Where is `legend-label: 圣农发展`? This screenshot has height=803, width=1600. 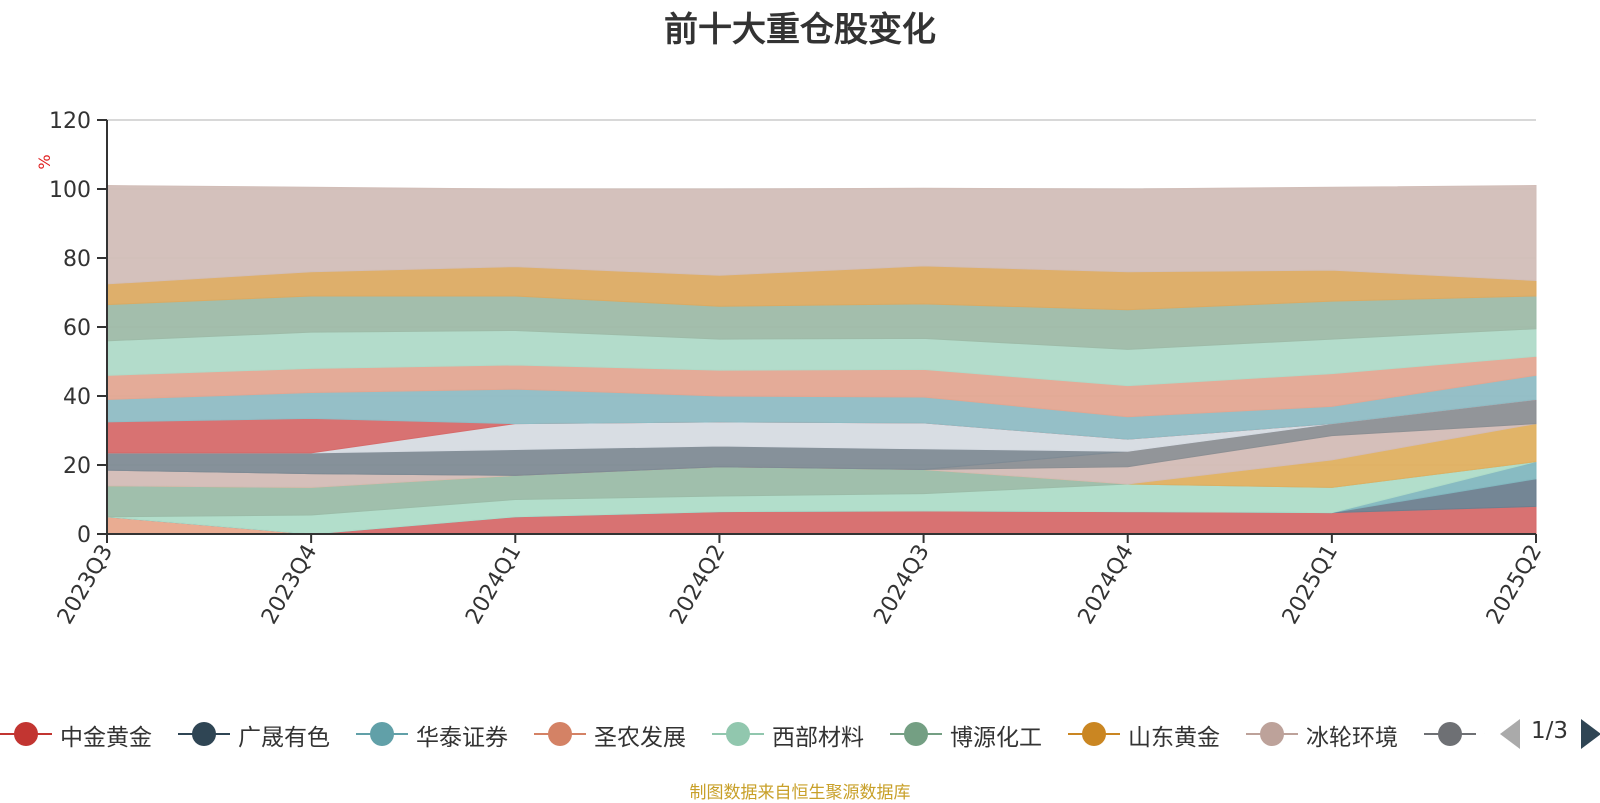
legend-label: 圣农发展 is located at coordinates (640, 738).